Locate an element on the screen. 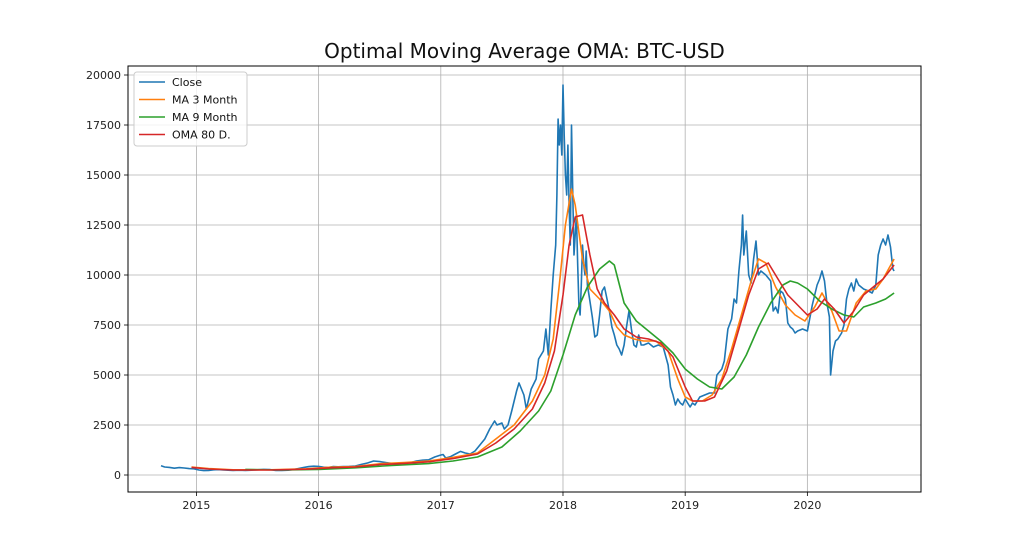 The height and width of the screenshot is (552, 1024). y-tick-label: 15000 is located at coordinates (103, 175).